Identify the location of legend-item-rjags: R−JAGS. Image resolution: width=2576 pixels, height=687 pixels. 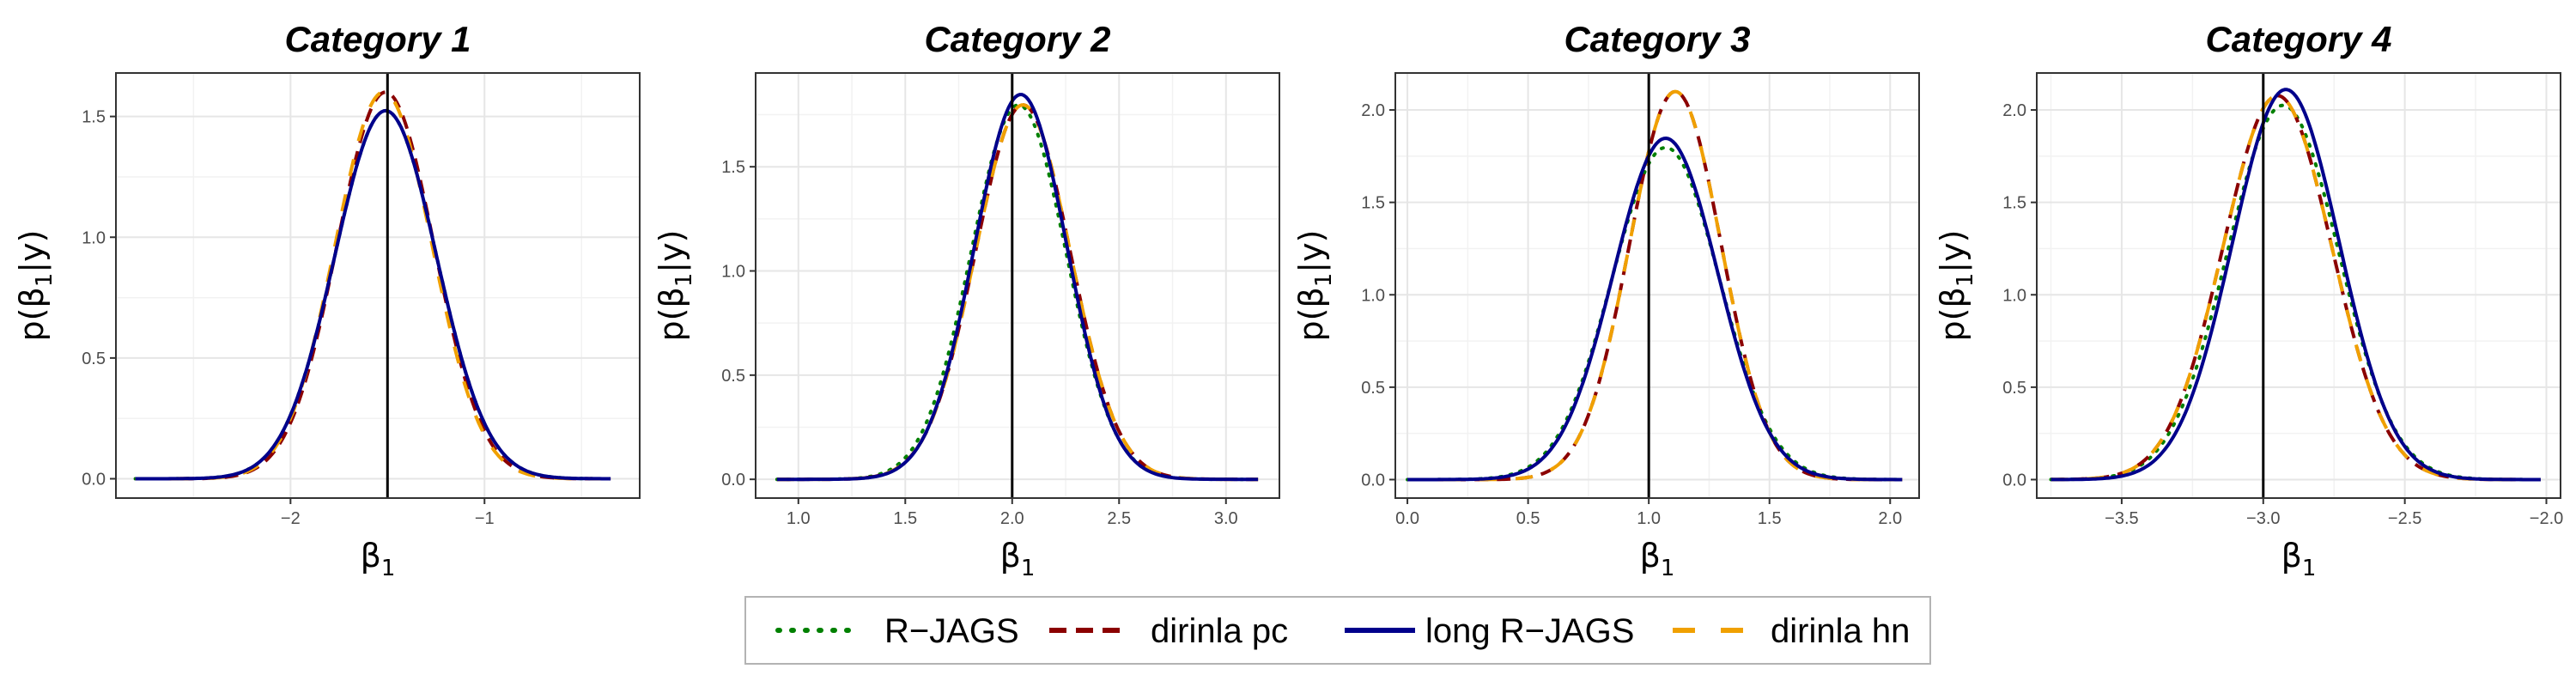
(897, 631).